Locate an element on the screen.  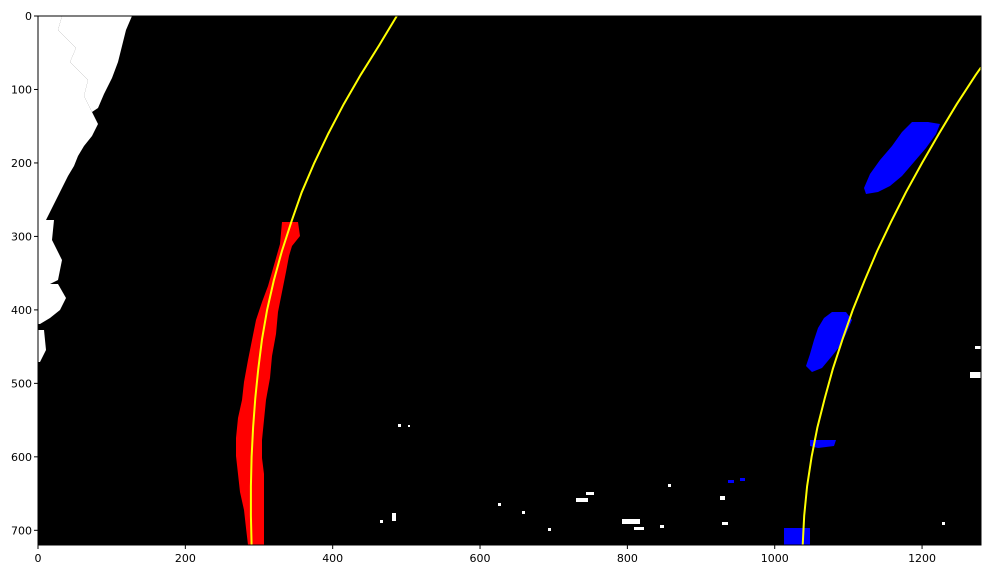
y-tick-label: 700 is located at coordinates (21, 530).